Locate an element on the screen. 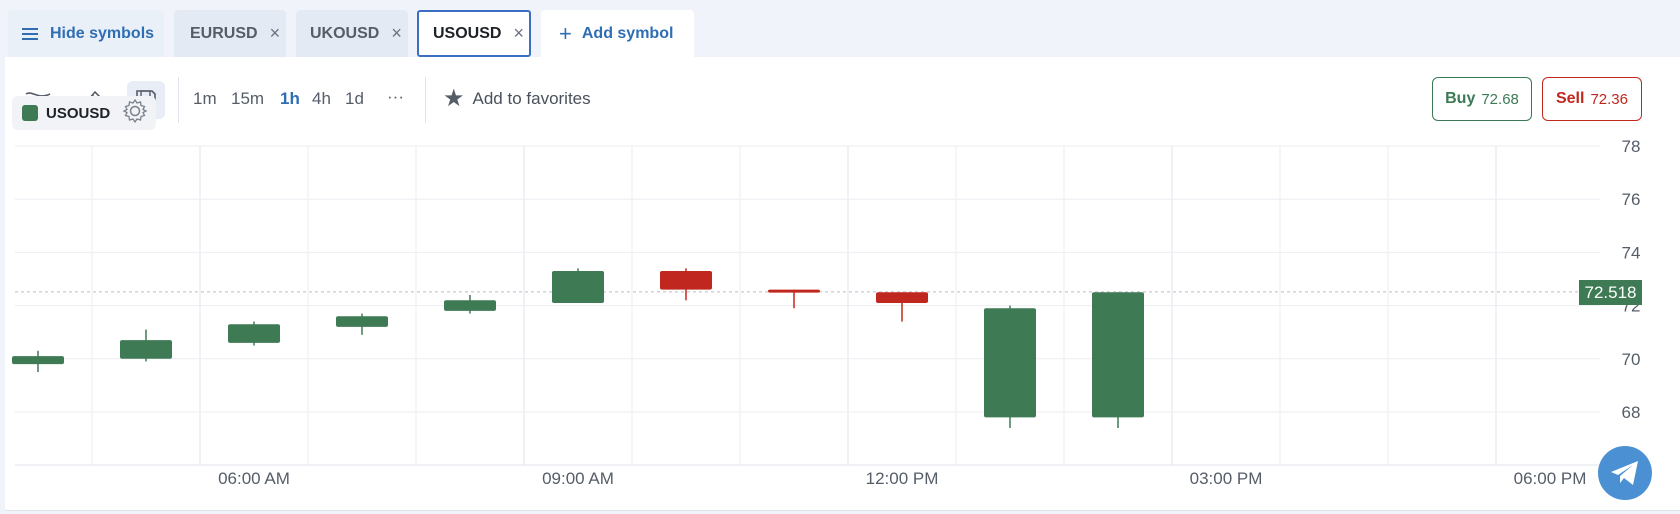 The width and height of the screenshot is (1680, 514). x-tick-label: 03:00 PM is located at coordinates (1226, 478).